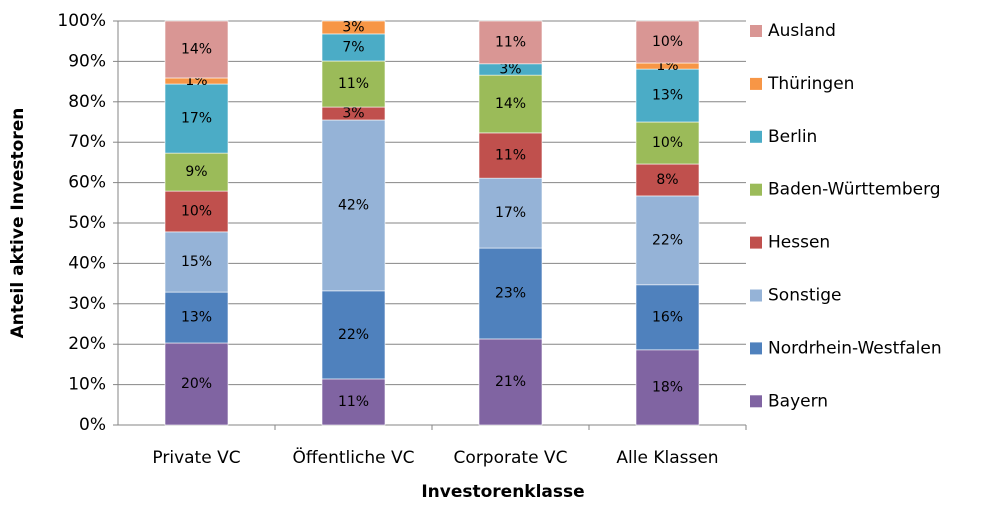  I want to click on x-axis-title: Investorenklasse, so click(502, 492).